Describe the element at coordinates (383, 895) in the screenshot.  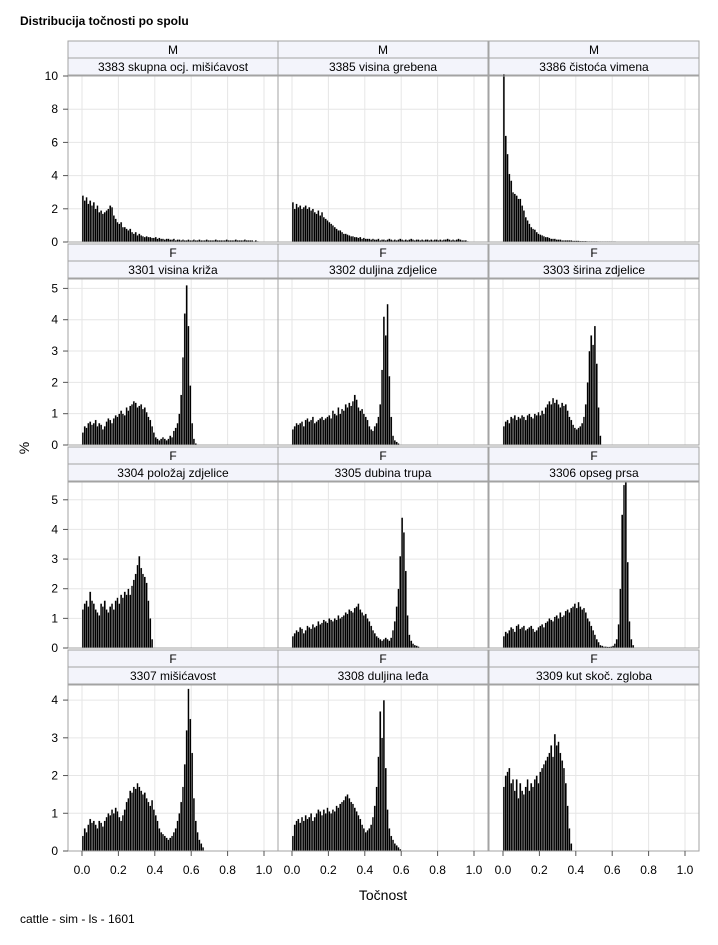
I see `x-axis-label: Točnost` at that location.